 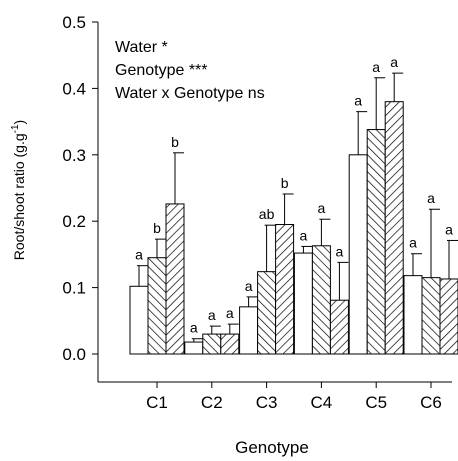 I want to click on x-tick-label: C2, so click(x=212, y=402).